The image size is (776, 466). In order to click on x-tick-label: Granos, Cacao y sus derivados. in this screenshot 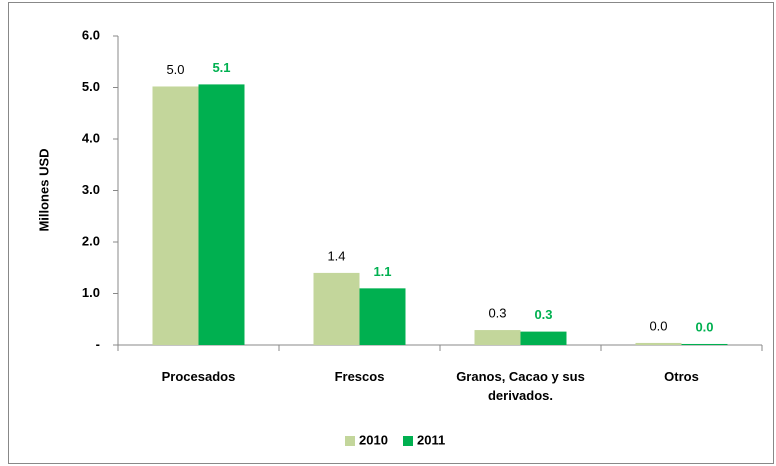, I will do `click(520, 386)`.